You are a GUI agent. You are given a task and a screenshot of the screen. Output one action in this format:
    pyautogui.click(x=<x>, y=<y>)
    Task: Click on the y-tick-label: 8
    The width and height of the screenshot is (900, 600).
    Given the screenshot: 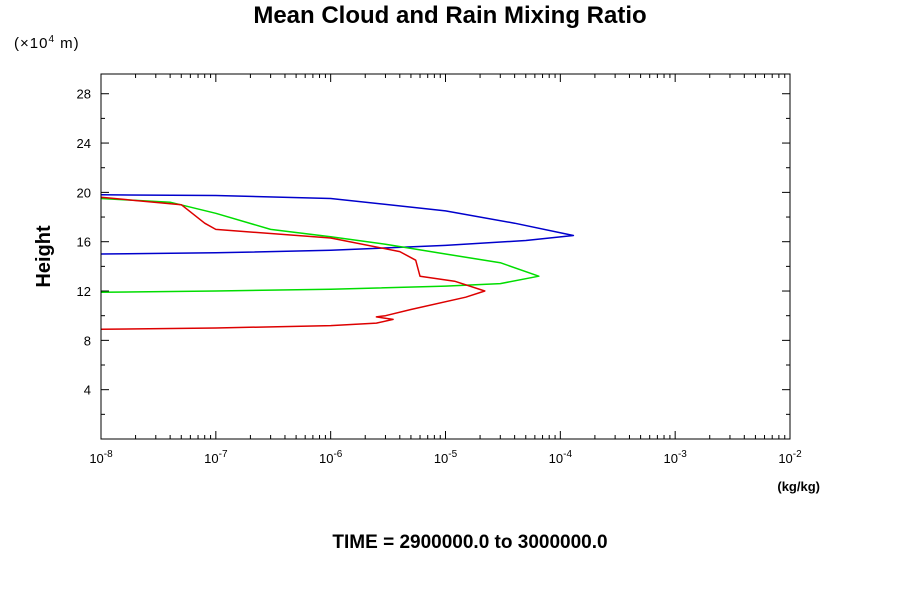 What is the action you would take?
    pyautogui.click(x=87, y=340)
    